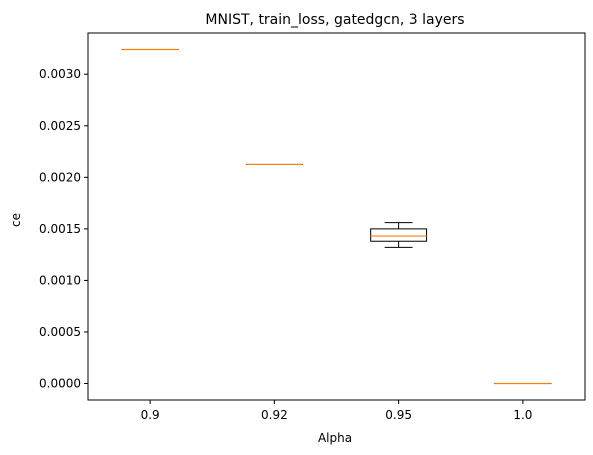 This screenshot has width=593, height=455. What do you see at coordinates (334, 20) in the screenshot?
I see `chart-title: MNIST, train_loss, gatedgcn, 3 layers` at bounding box center [334, 20].